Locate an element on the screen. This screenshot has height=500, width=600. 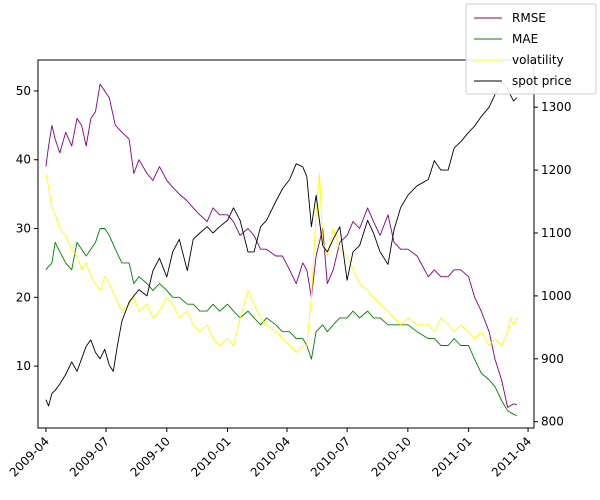
legend: RMSE MAE volatility spot price is located at coordinates (531, 49).